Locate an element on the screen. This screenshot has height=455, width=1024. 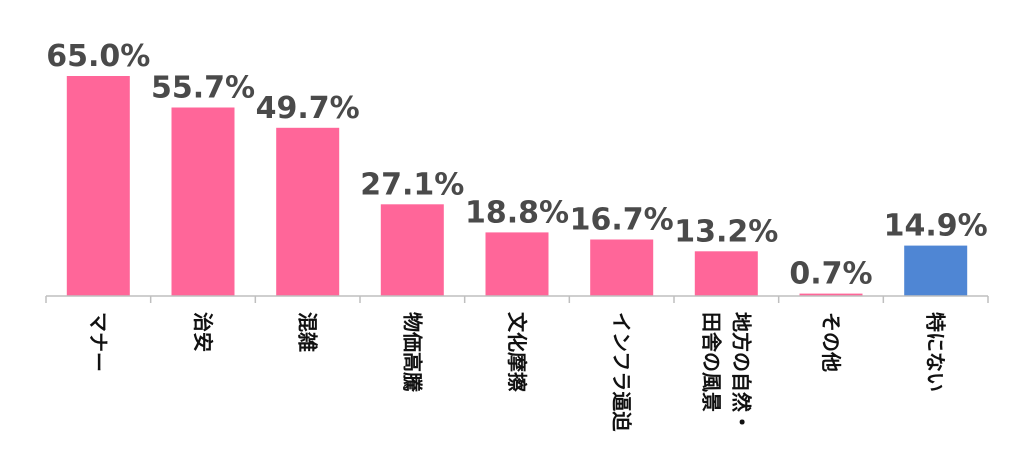
category-label: 田舎の風景 is located at coordinates (711, 362).